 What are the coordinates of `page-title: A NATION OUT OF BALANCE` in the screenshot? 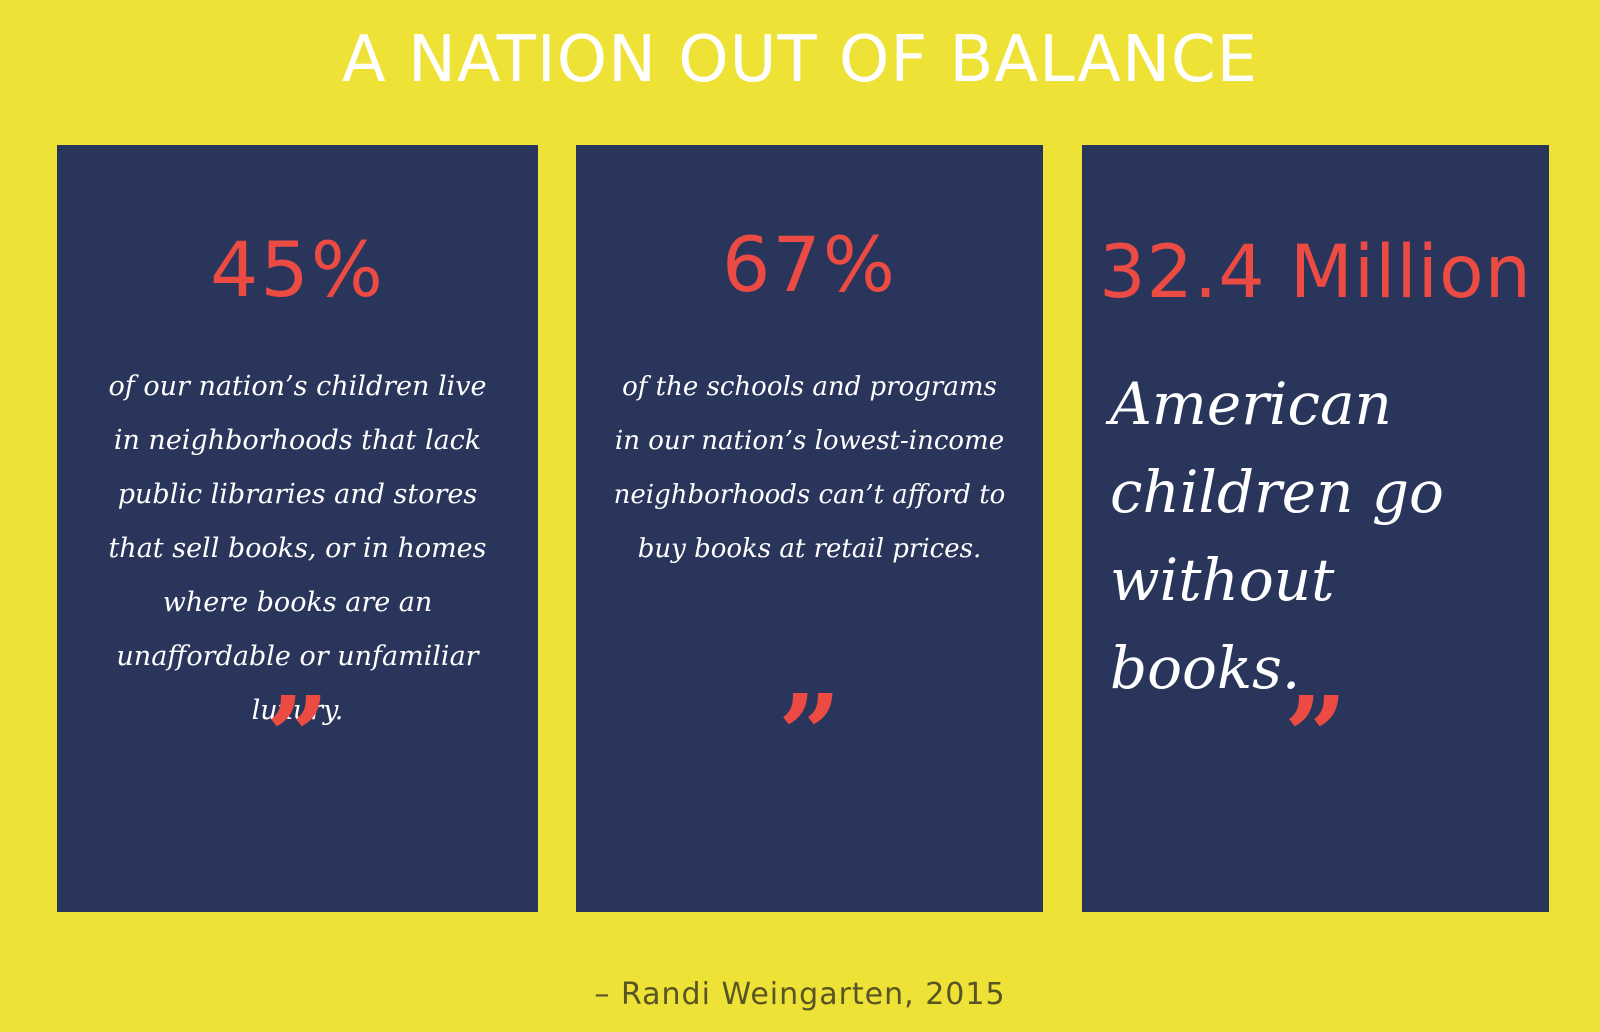 It's located at (800, 60).